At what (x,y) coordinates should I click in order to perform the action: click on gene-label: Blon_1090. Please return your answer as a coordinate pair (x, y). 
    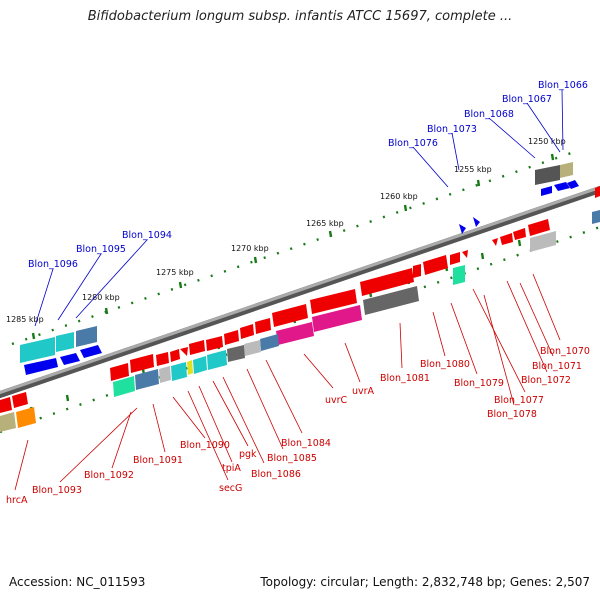
    Looking at the image, I should click on (205, 445).